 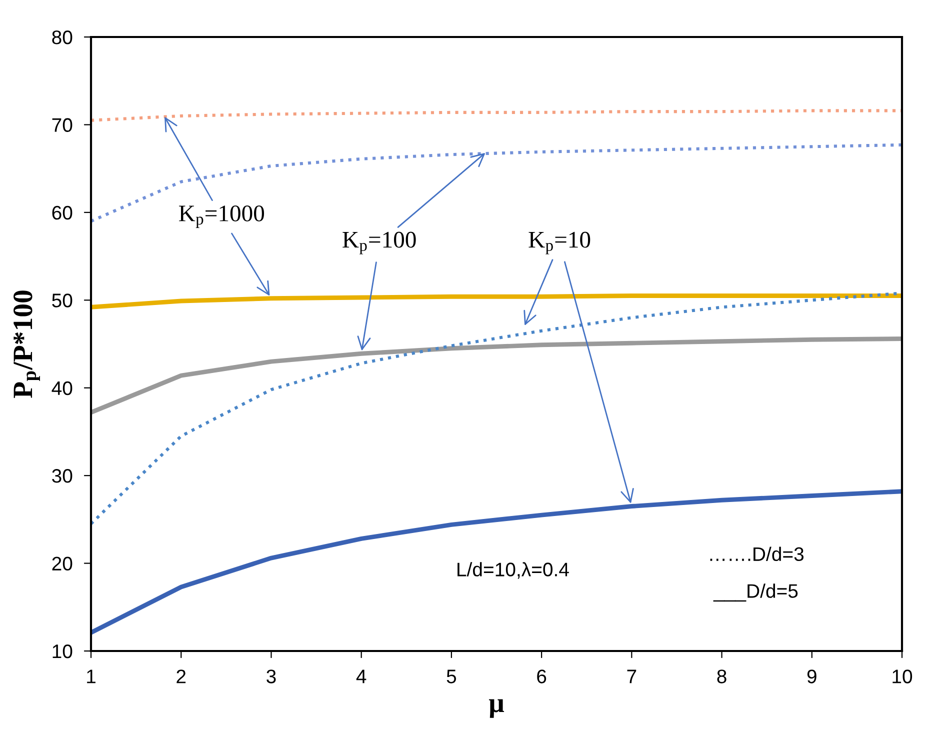 What do you see at coordinates (62, 213) in the screenshot?
I see `y-tick-label: 60` at bounding box center [62, 213].